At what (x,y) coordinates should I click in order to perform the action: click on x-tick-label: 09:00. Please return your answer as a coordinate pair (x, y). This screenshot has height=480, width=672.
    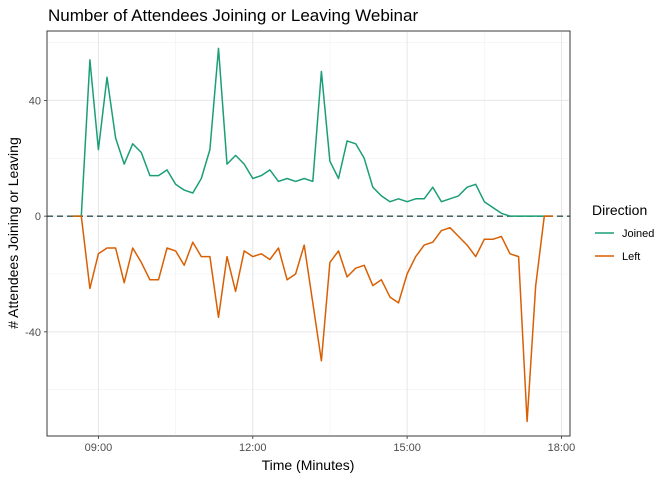
    Looking at the image, I should click on (99, 448).